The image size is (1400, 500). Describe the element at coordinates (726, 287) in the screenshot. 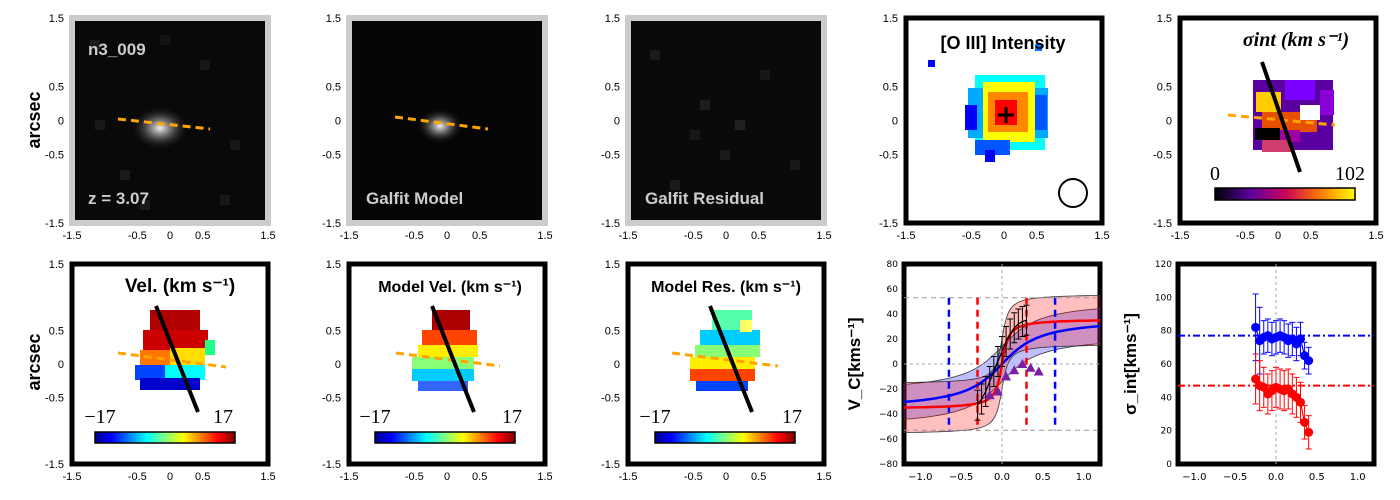

I see `model-res-title: Model Res. (km s⁻¹)` at that location.